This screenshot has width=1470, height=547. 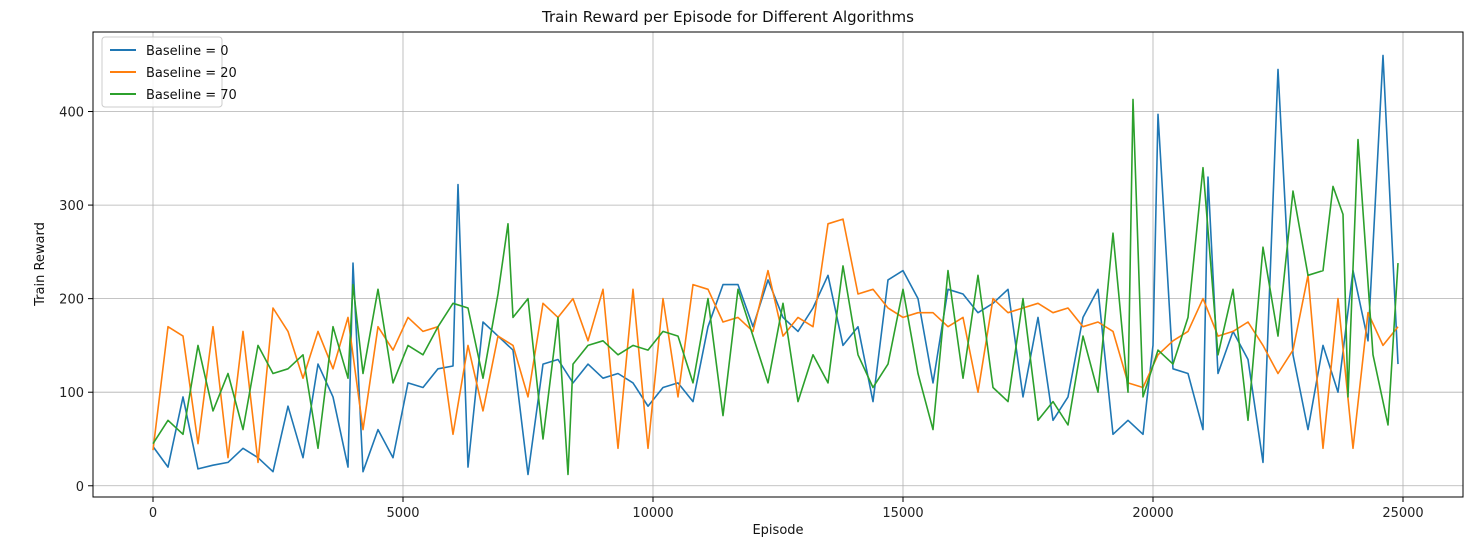 What do you see at coordinates (187, 51) in the screenshot?
I see `legend-label-baseline-0: Baseline = 0` at bounding box center [187, 51].